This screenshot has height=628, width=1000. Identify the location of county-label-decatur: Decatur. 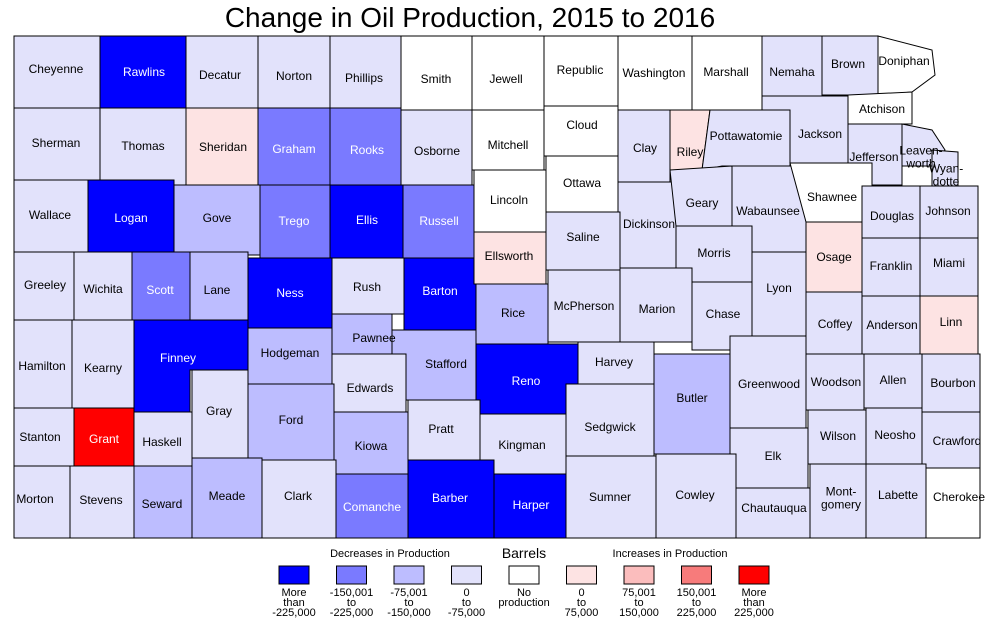
(220, 75).